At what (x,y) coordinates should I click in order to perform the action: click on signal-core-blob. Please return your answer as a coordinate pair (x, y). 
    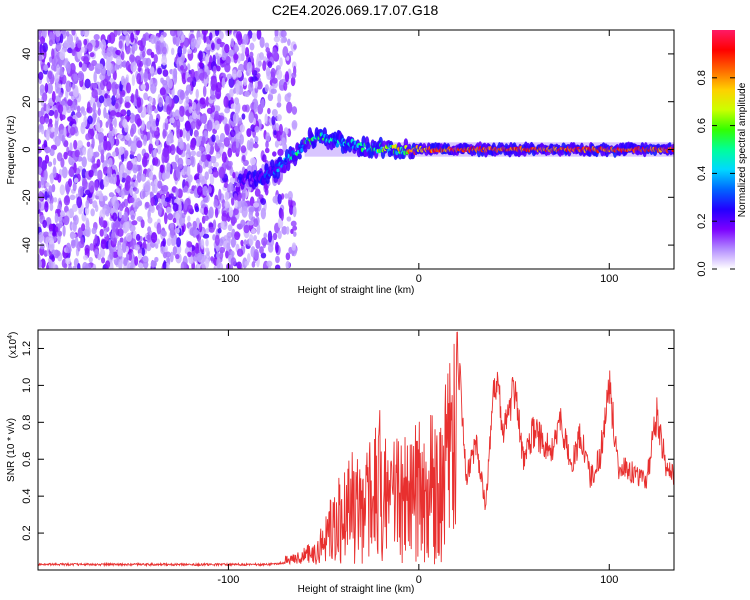
    Looking at the image, I should click on (278, 170).